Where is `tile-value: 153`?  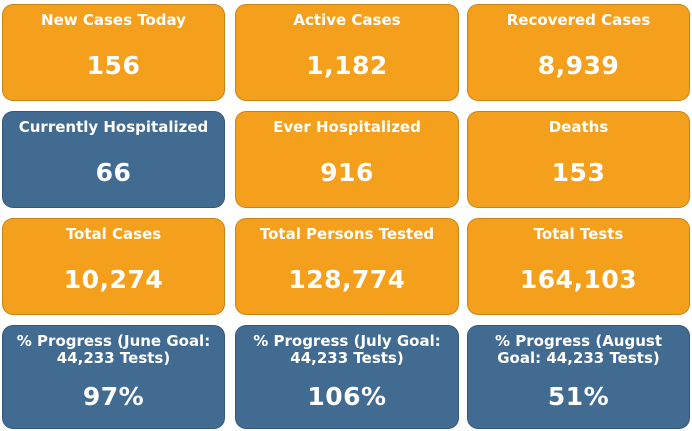
tile-value: 153 is located at coordinates (578, 172).